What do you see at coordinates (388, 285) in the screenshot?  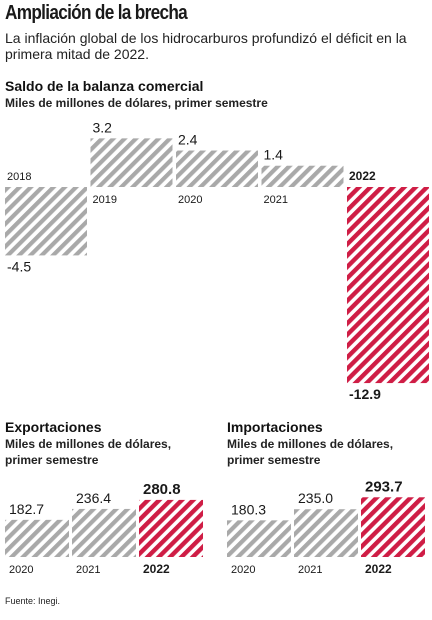 I see `balance-bar-2022` at bounding box center [388, 285].